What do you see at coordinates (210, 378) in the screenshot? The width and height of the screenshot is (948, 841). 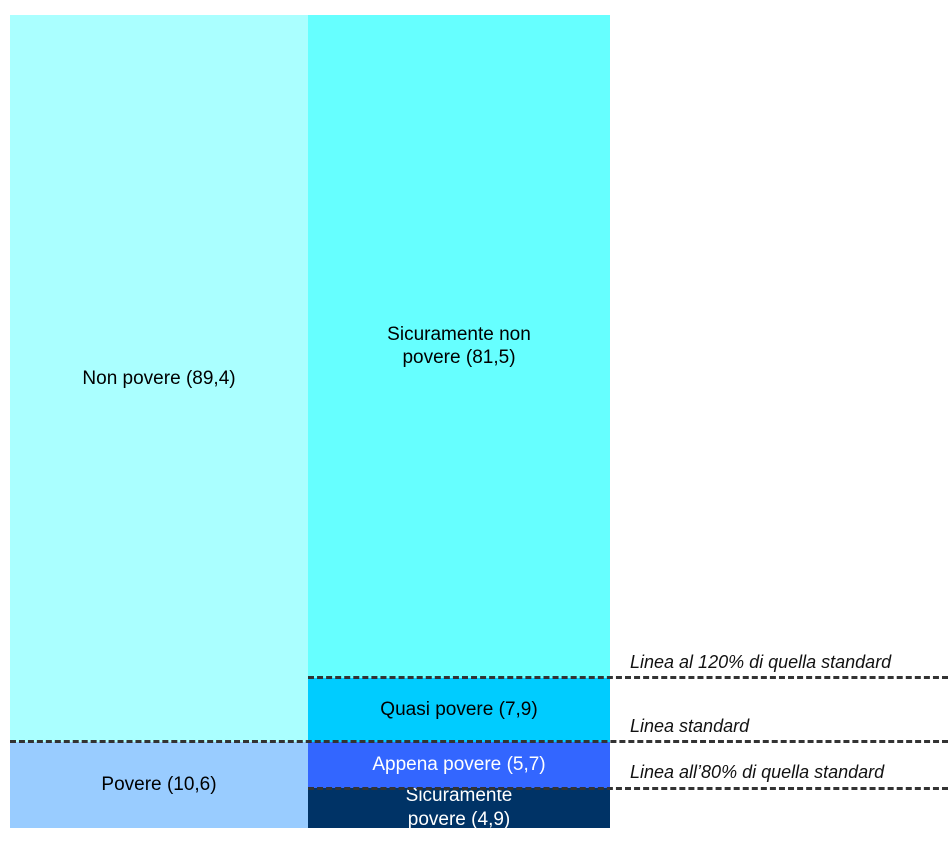 I see `segment-value-label: (89,4)` at bounding box center [210, 378].